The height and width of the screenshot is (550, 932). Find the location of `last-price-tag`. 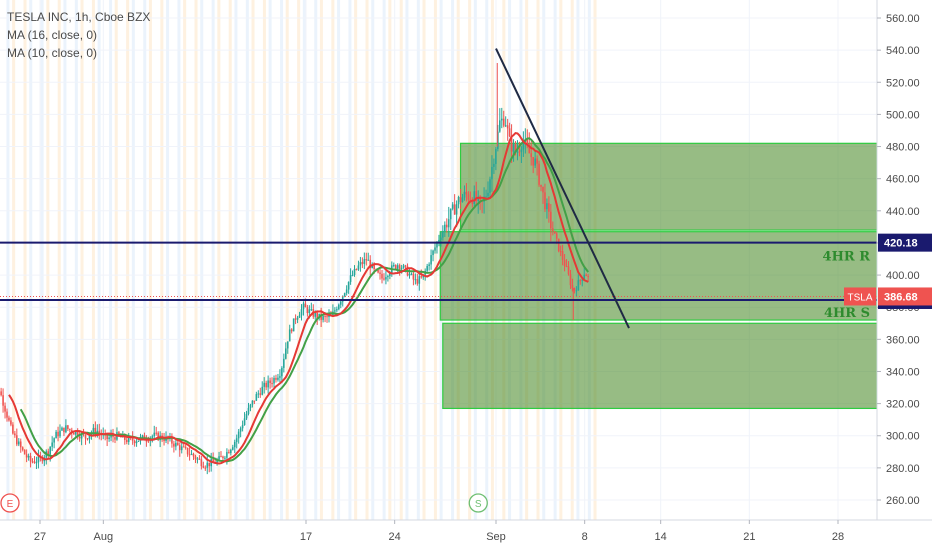

last-price-tag is located at coordinates (905, 296).